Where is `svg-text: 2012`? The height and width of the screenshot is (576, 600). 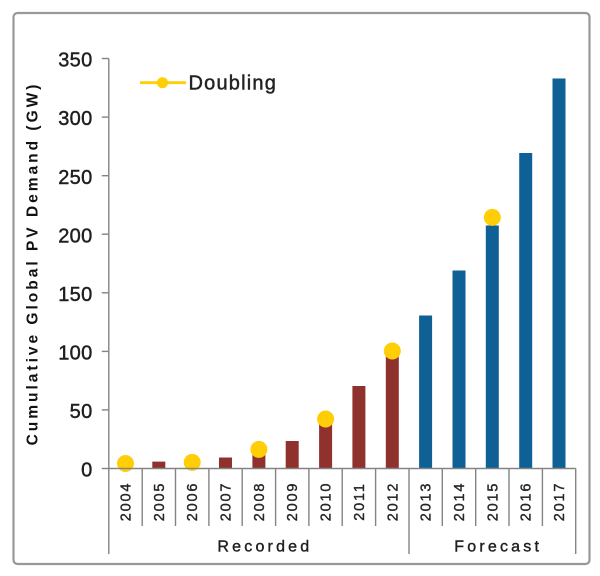 svg-text: 2012 is located at coordinates (393, 501).